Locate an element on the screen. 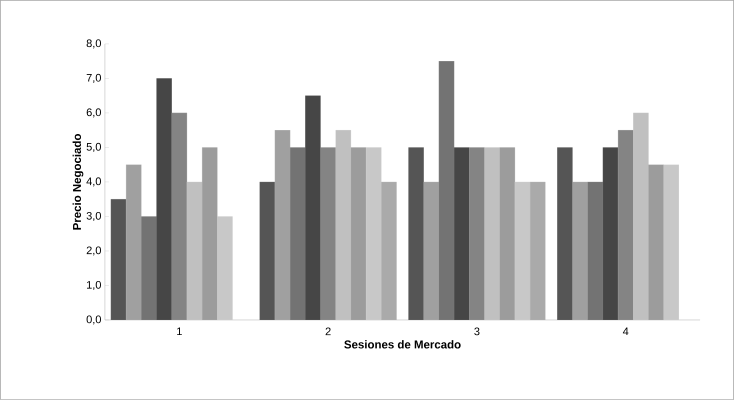 This screenshot has width=734, height=400. x-tick-label: 3 is located at coordinates (477, 332).